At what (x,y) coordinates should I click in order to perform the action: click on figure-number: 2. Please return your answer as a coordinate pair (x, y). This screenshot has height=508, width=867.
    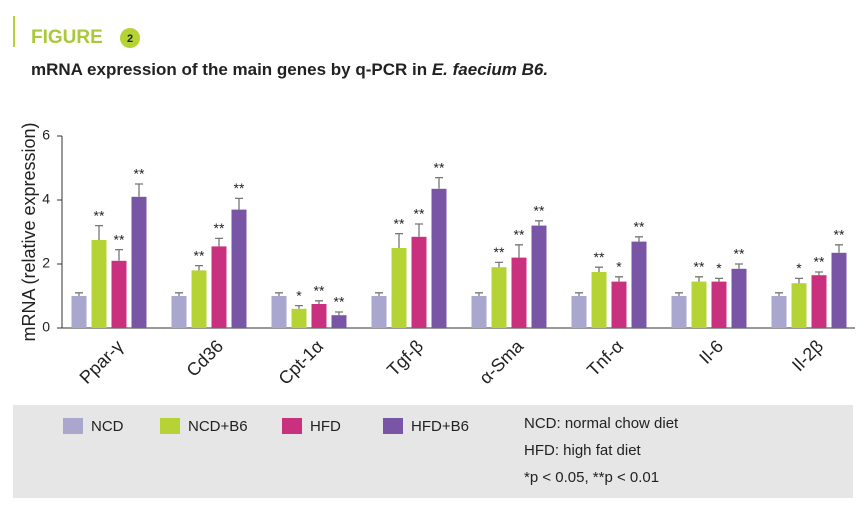
    Looking at the image, I should click on (130, 39).